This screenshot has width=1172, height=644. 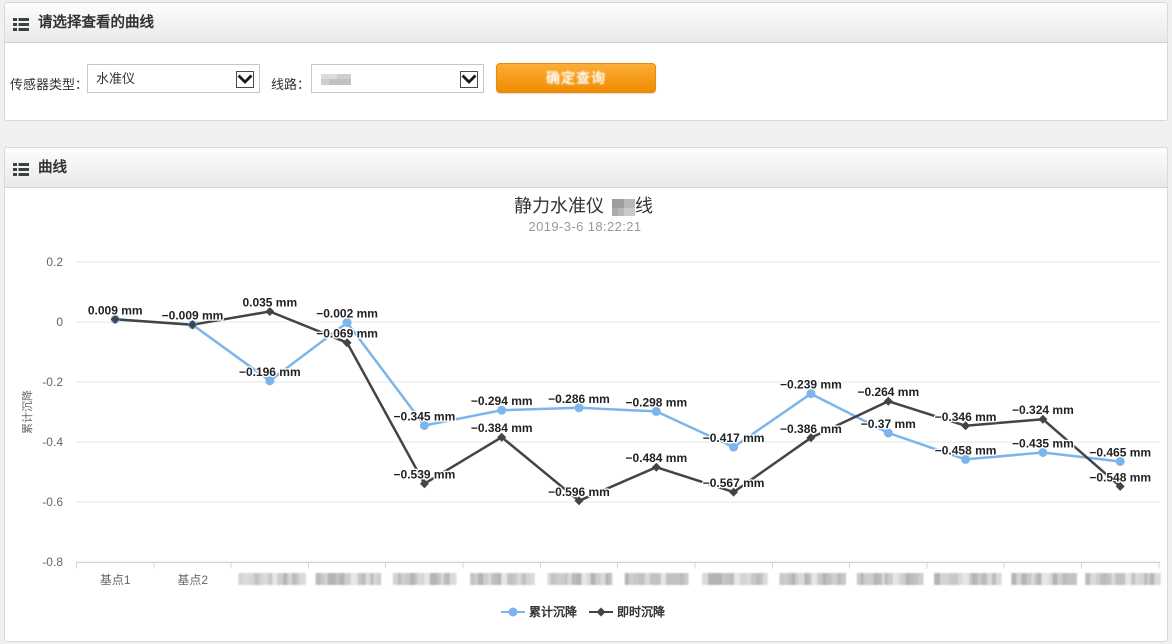 What do you see at coordinates (425, 475) in the screenshot?
I see `svg-text: −0.539 mm` at bounding box center [425, 475].